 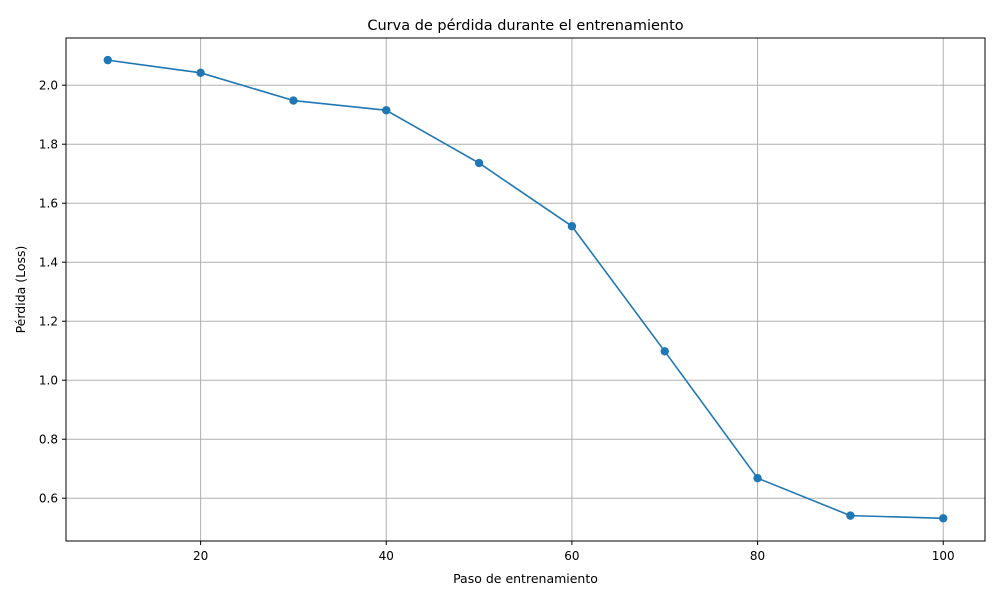 What do you see at coordinates (757, 556) in the screenshot?
I see `x-tick-label: 80` at bounding box center [757, 556].